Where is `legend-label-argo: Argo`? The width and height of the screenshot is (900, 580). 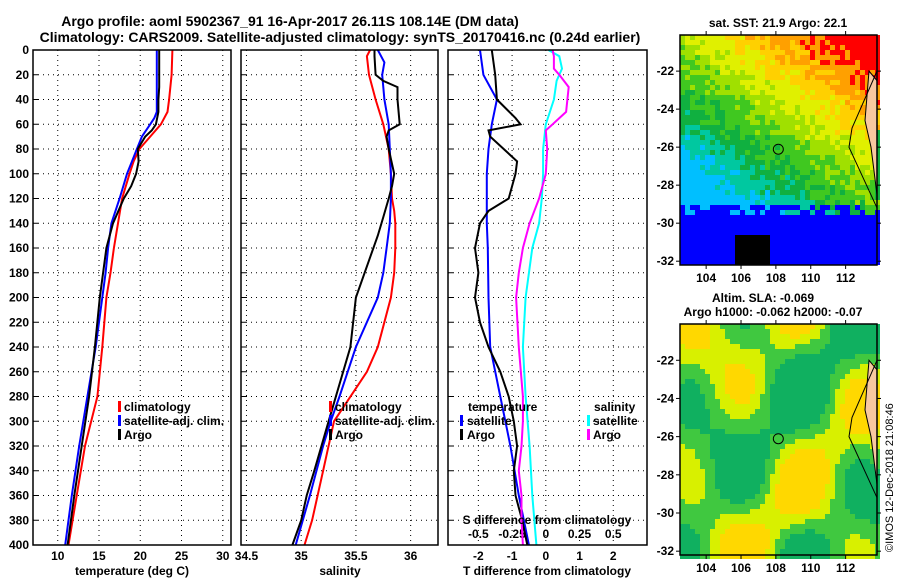 legend-label-argo: Argo is located at coordinates (138, 435).